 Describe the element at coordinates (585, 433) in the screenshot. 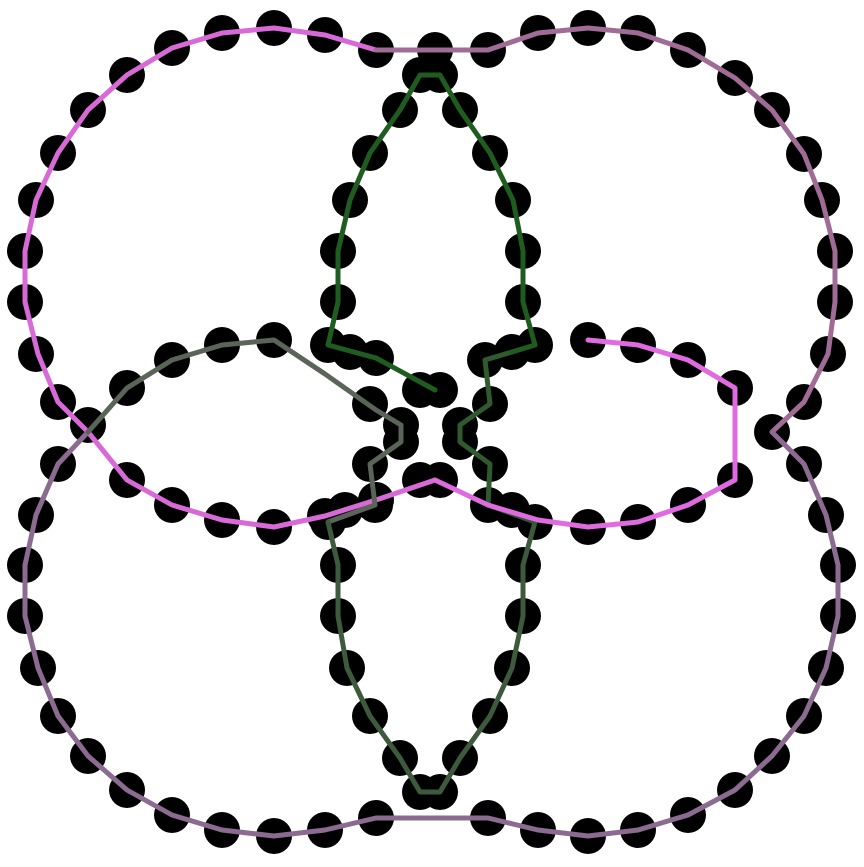

I see `path-inner-right-arc` at that location.